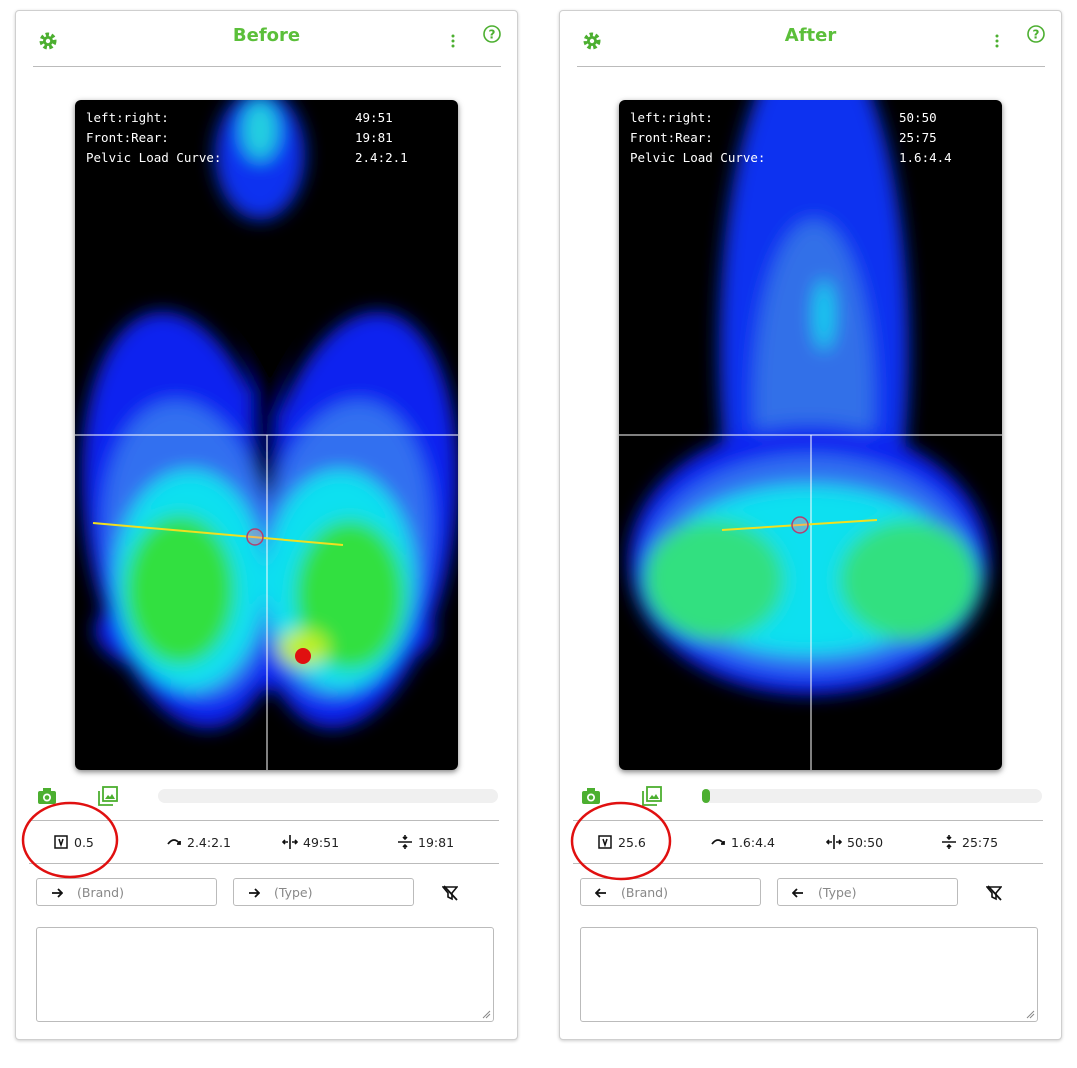 The width and height of the screenshot is (1077, 1068). I want to click on stat-value: 25.6, so click(632, 842).